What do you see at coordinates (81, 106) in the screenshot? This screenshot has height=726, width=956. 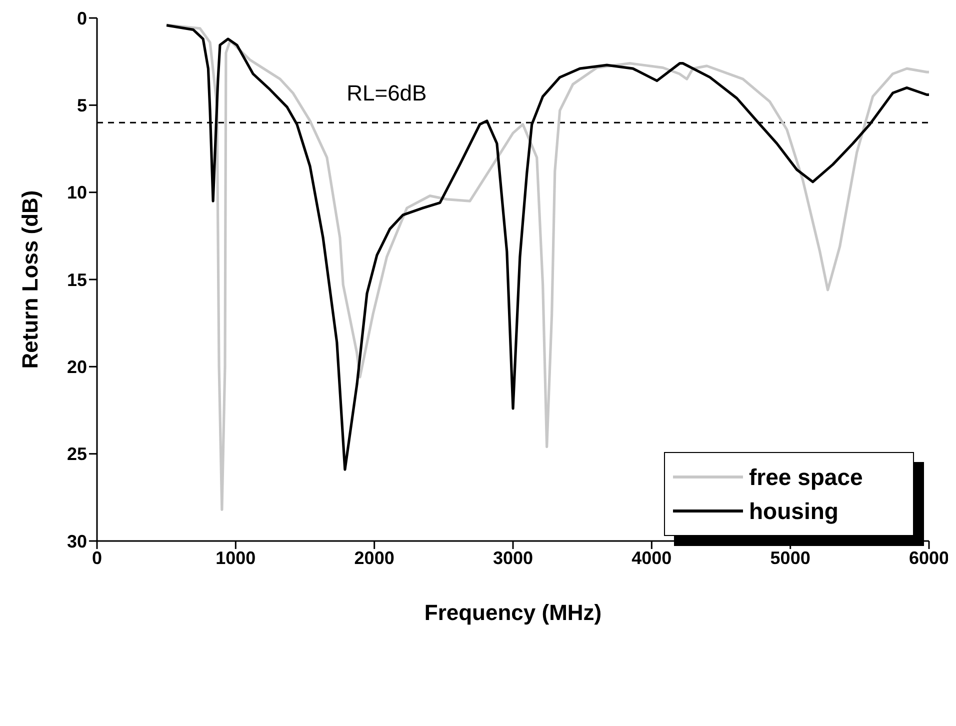 I see `y-tick-label: 5` at bounding box center [81, 106].